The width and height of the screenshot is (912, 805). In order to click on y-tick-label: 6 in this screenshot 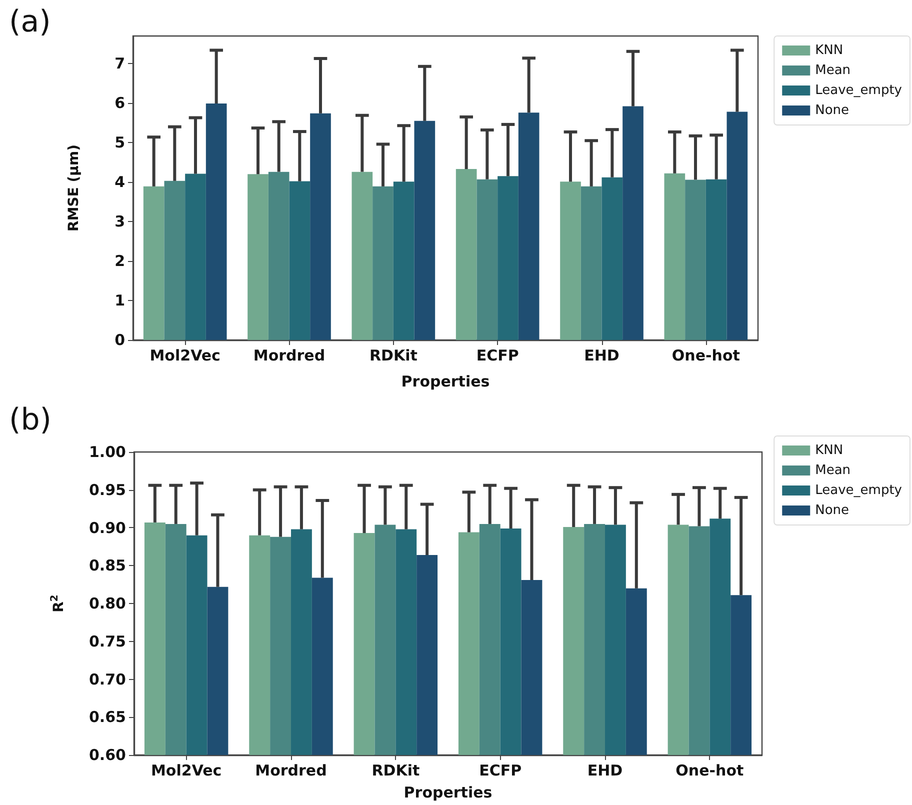, I will do `click(119, 103)`.